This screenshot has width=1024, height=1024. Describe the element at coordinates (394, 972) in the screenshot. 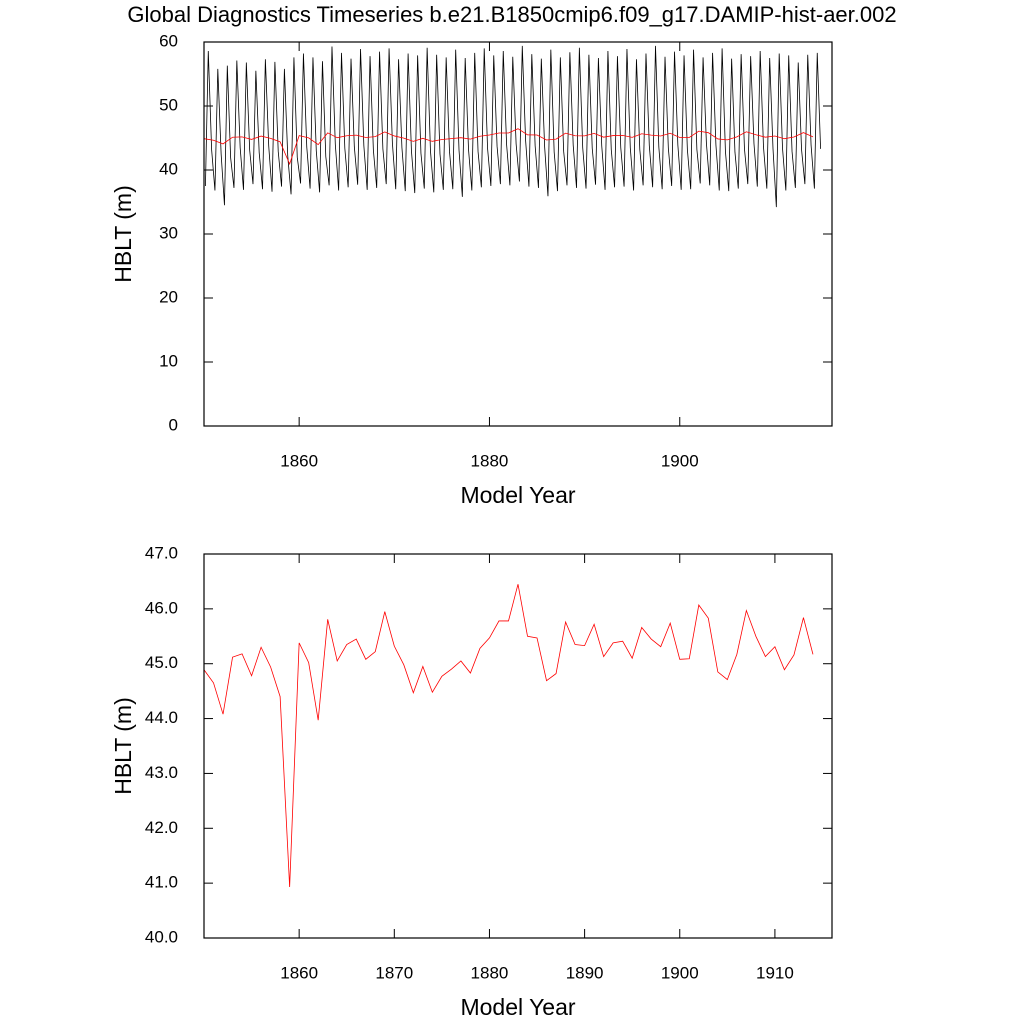

I see `x-tick-label: 1870` at that location.